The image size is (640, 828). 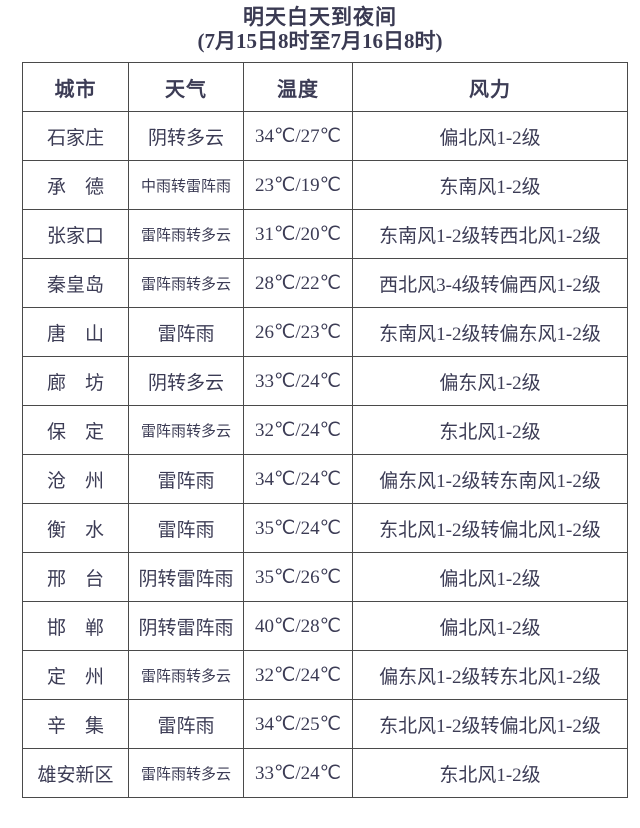 I want to click on table-row: 衡 水 雷阵雨 35℃/24℃ 东北风1-2级转偏北风1-2级, so click(x=325, y=528).